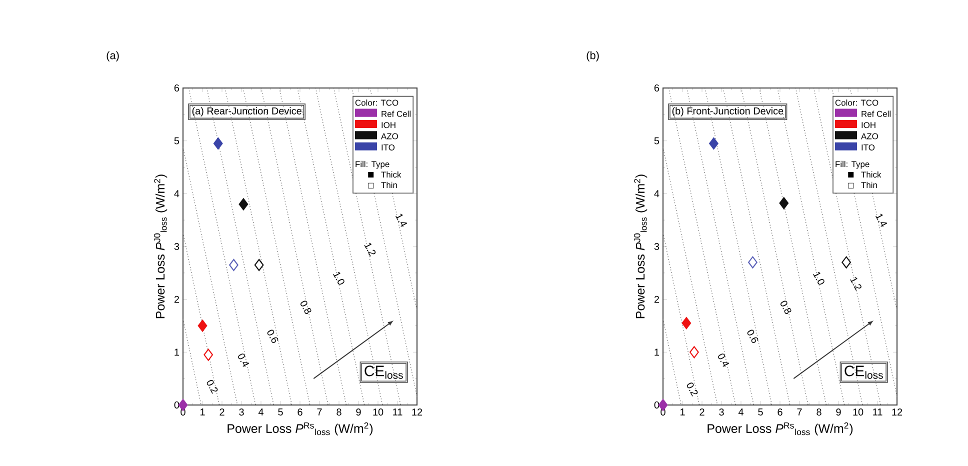 Image resolution: width=968 pixels, height=466 pixels. Describe the element at coordinates (592, 56) in the screenshot. I see `chart-title: (b)` at that location.